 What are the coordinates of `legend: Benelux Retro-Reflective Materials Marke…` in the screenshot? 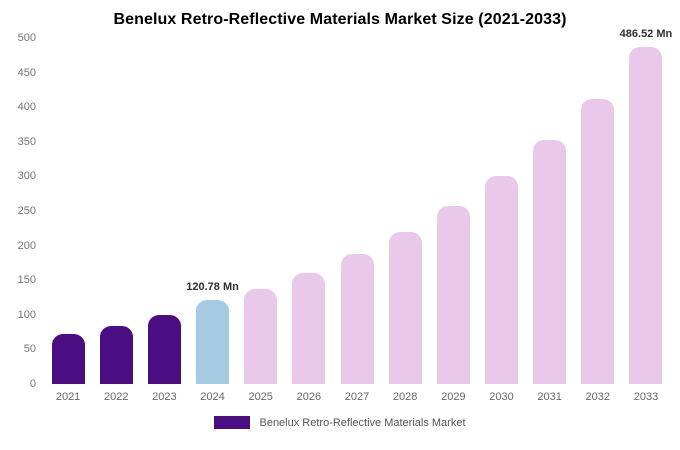 It's located at (340, 422).